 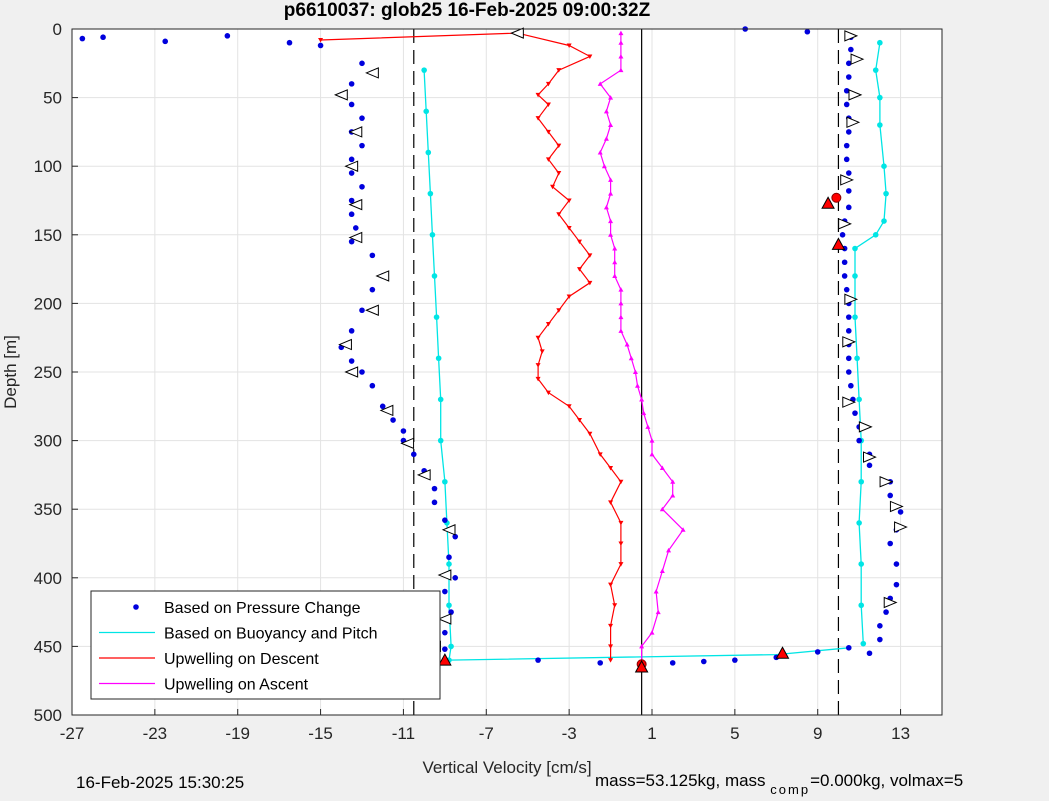 I want to click on y-tick-label: 400, so click(x=48, y=578).